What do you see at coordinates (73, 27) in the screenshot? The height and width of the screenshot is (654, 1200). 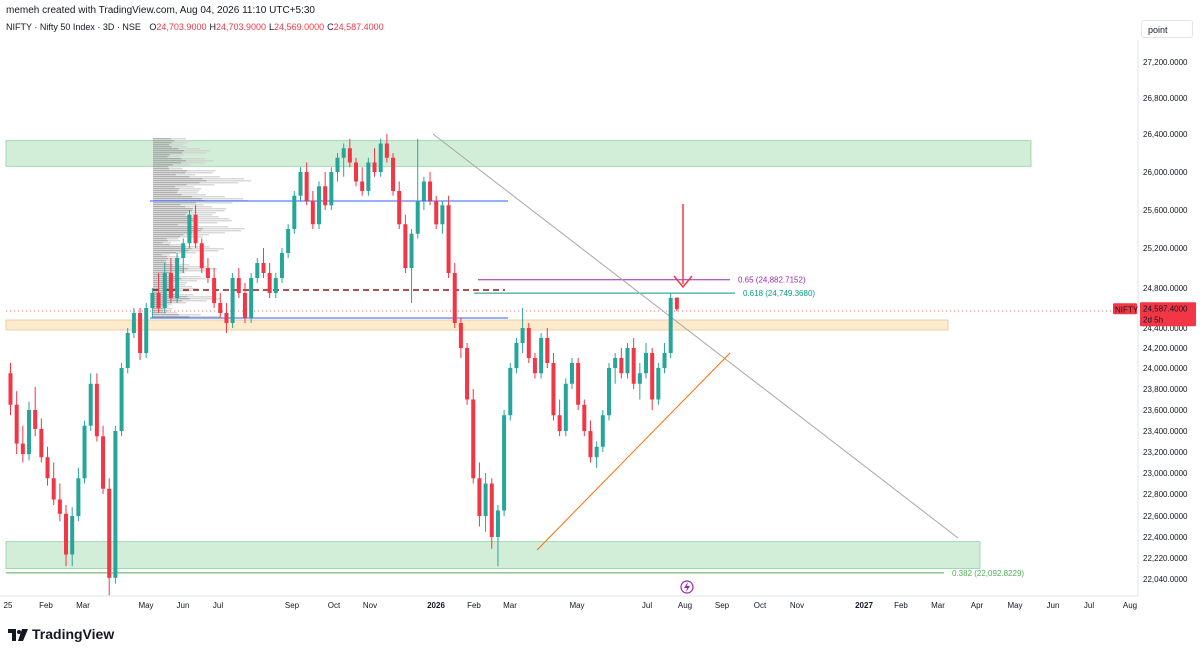 I see `symbol-title: NIFTY · Nifty 50 Index · 3D · NSE` at bounding box center [73, 27].